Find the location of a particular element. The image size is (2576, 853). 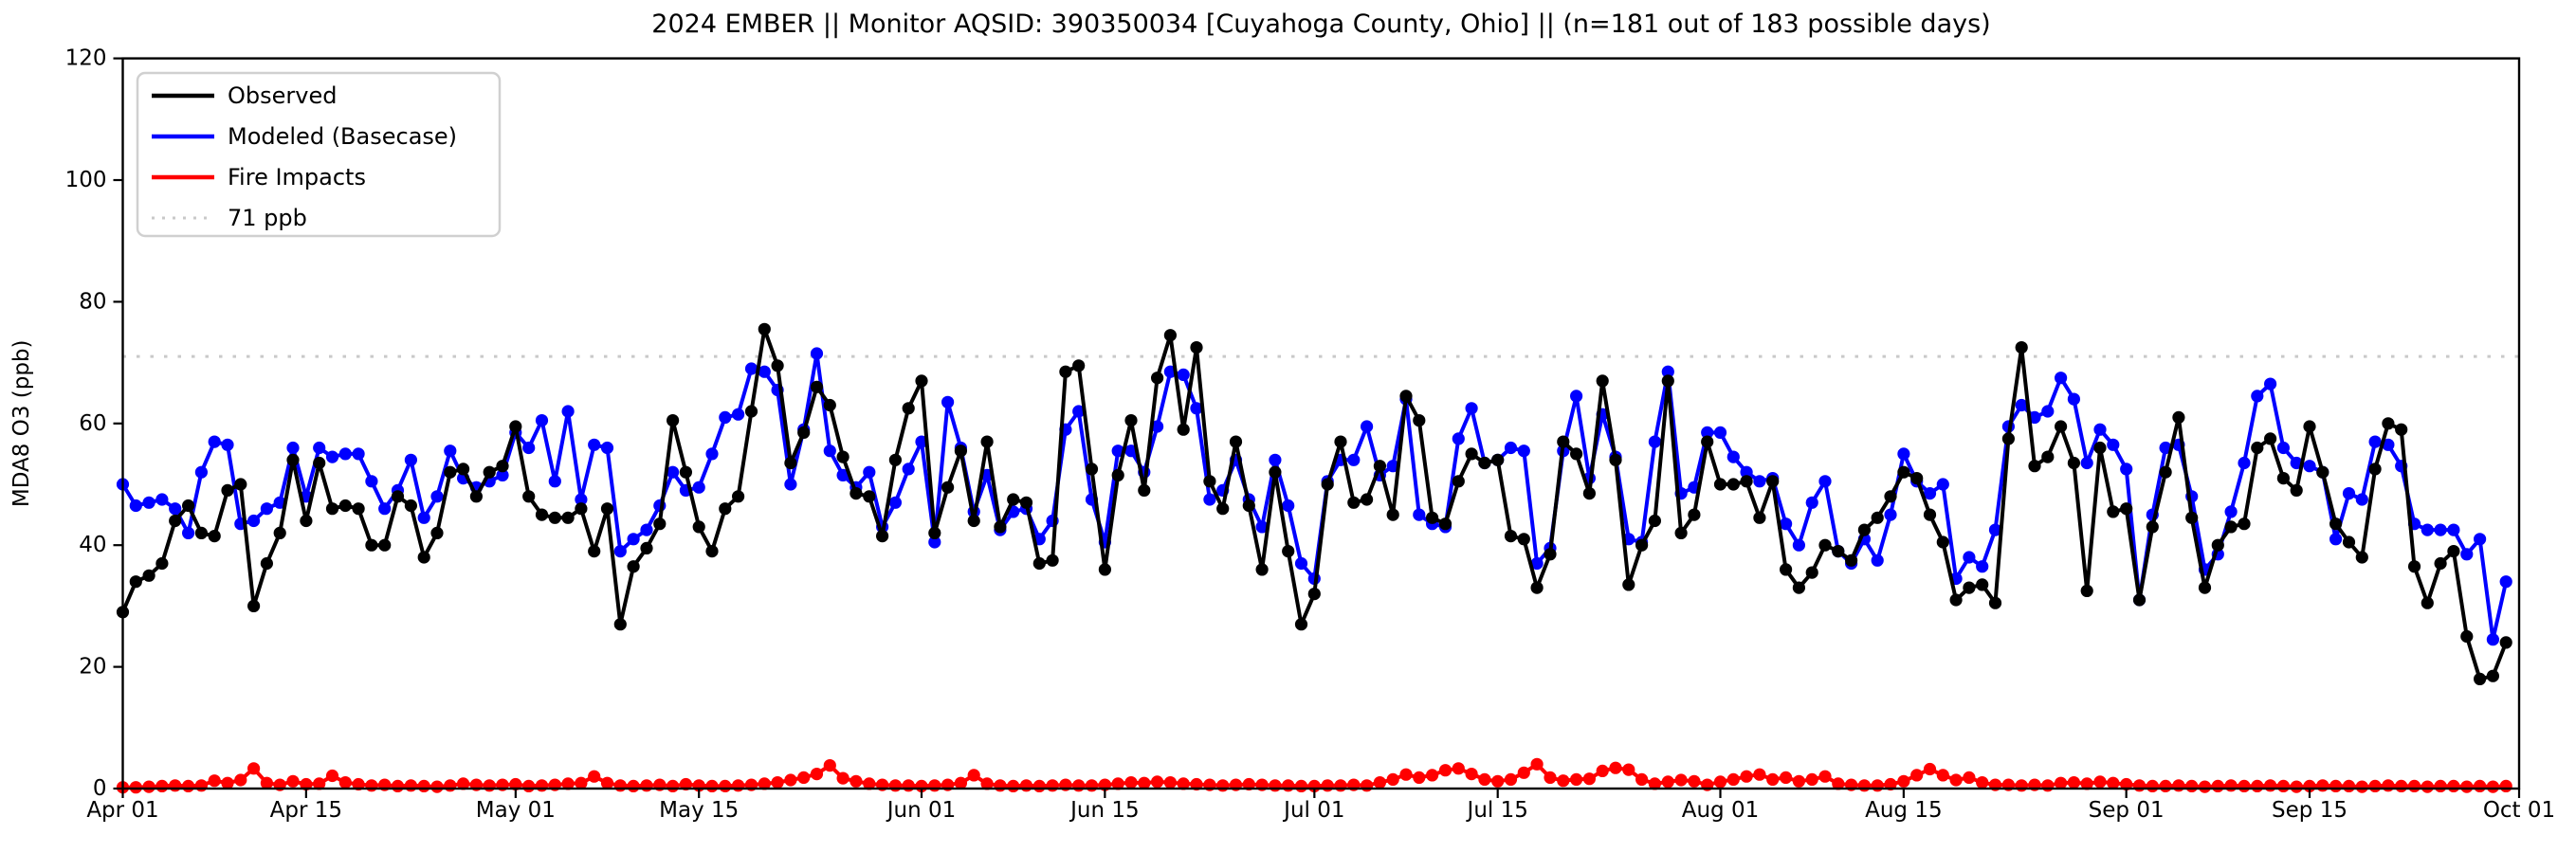

y-axis-label: MDA8 O3 (ppb) is located at coordinates (21, 423).